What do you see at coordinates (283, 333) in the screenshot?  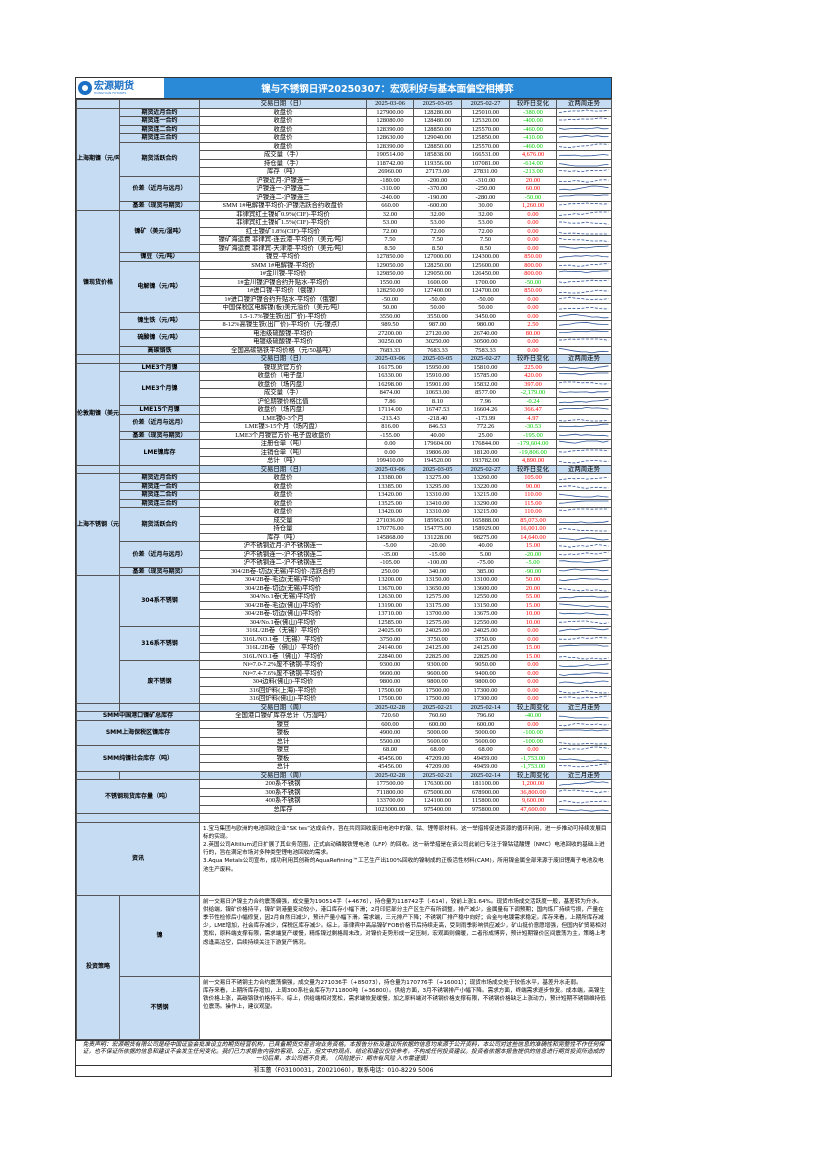 I see `metric-name: 电池级硫酸镍-平均价` at bounding box center [283, 333].